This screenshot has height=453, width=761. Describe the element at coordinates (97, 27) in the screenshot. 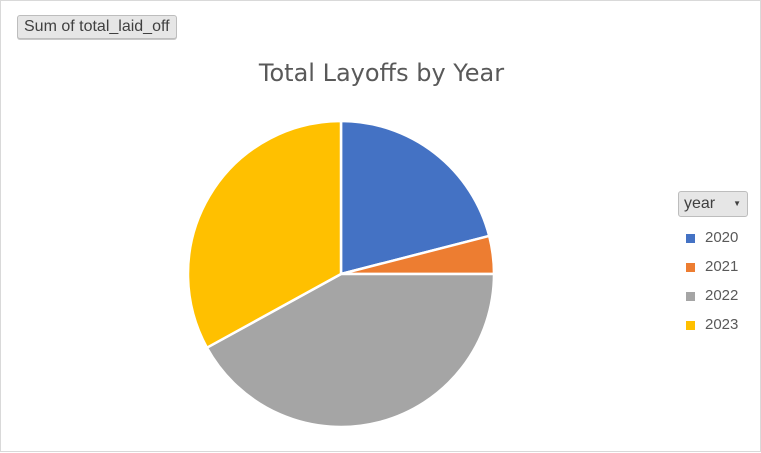

I see `pivot-field-button: Sum of total_laid_off` at that location.